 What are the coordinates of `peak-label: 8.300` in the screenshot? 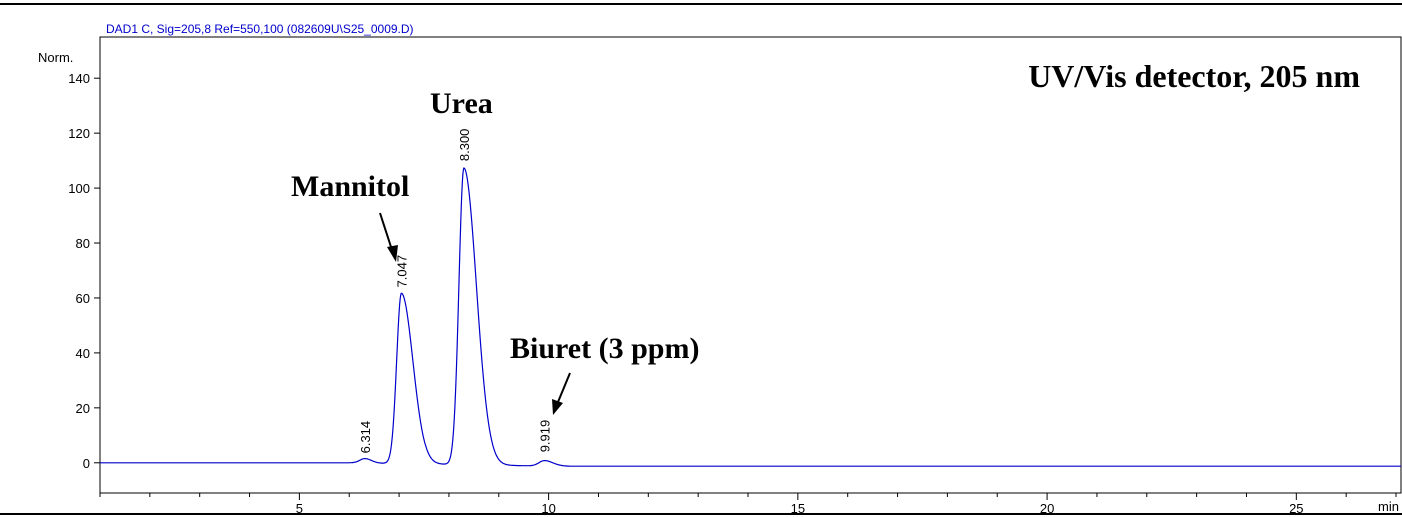 It's located at (464, 145).